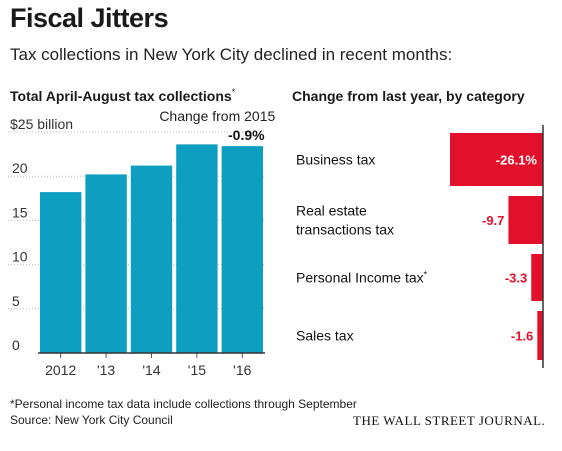 This screenshot has height=451, width=562. I want to click on x-tick-label: '13, so click(106, 370).